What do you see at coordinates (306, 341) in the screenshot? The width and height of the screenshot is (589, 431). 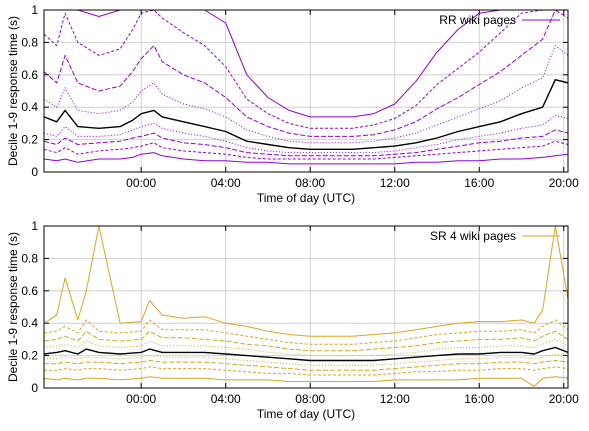 I see `decile-7-line` at bounding box center [306, 341].